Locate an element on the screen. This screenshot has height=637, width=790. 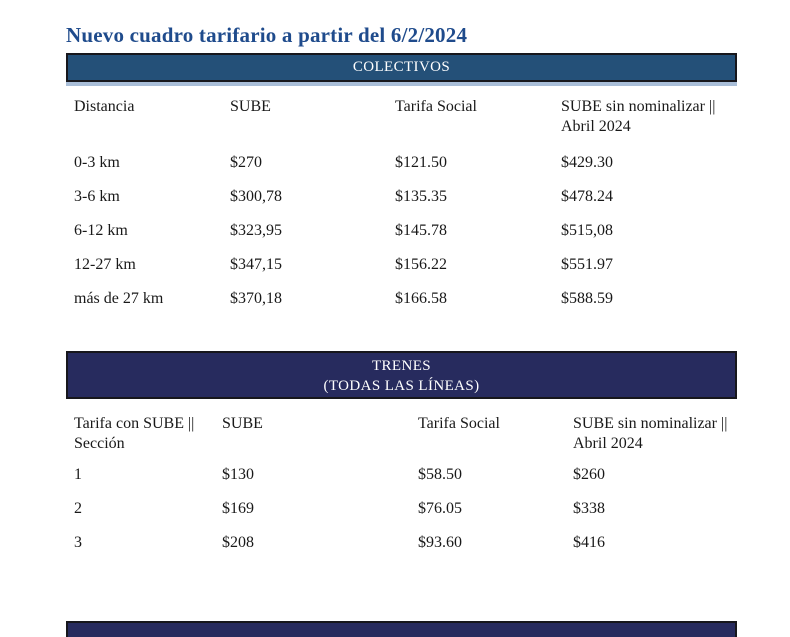
table-cell: $208 is located at coordinates (238, 542).